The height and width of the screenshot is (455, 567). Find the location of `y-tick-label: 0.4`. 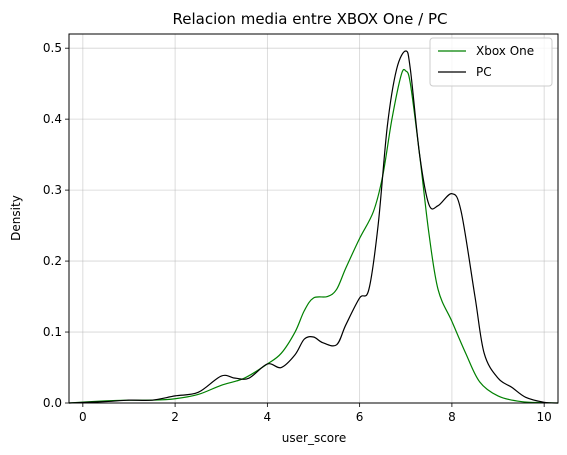

y-tick-label: 0.4 is located at coordinates (52, 119).